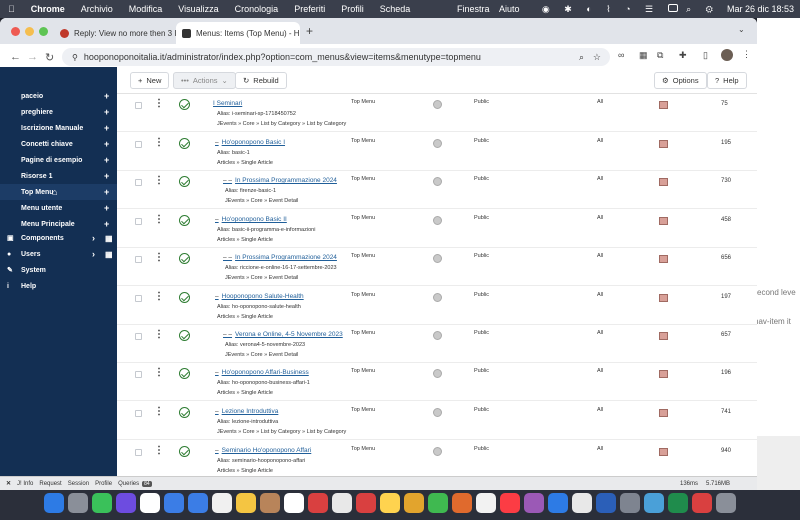  What do you see at coordinates (654, 503) in the screenshot?
I see `dock-preview-icon` at bounding box center [654, 503].